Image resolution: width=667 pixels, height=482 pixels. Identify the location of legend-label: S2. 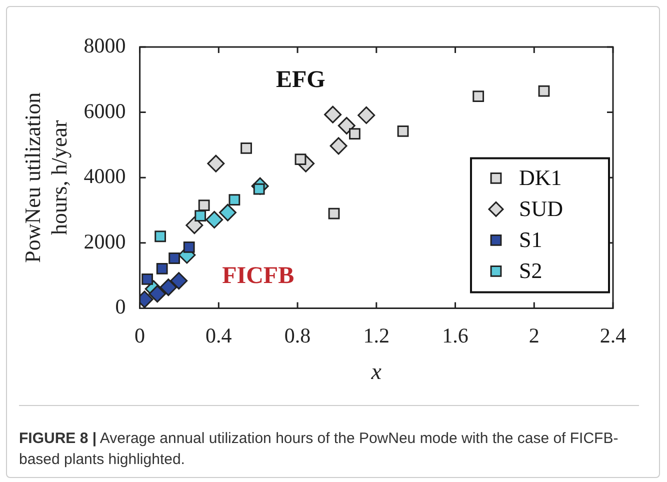
(530, 270).